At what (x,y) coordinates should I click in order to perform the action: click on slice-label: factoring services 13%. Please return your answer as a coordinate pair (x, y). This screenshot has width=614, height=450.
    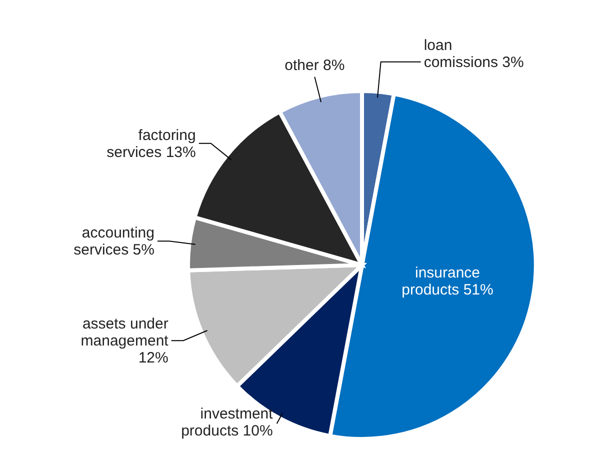
    Looking at the image, I should click on (151, 143).